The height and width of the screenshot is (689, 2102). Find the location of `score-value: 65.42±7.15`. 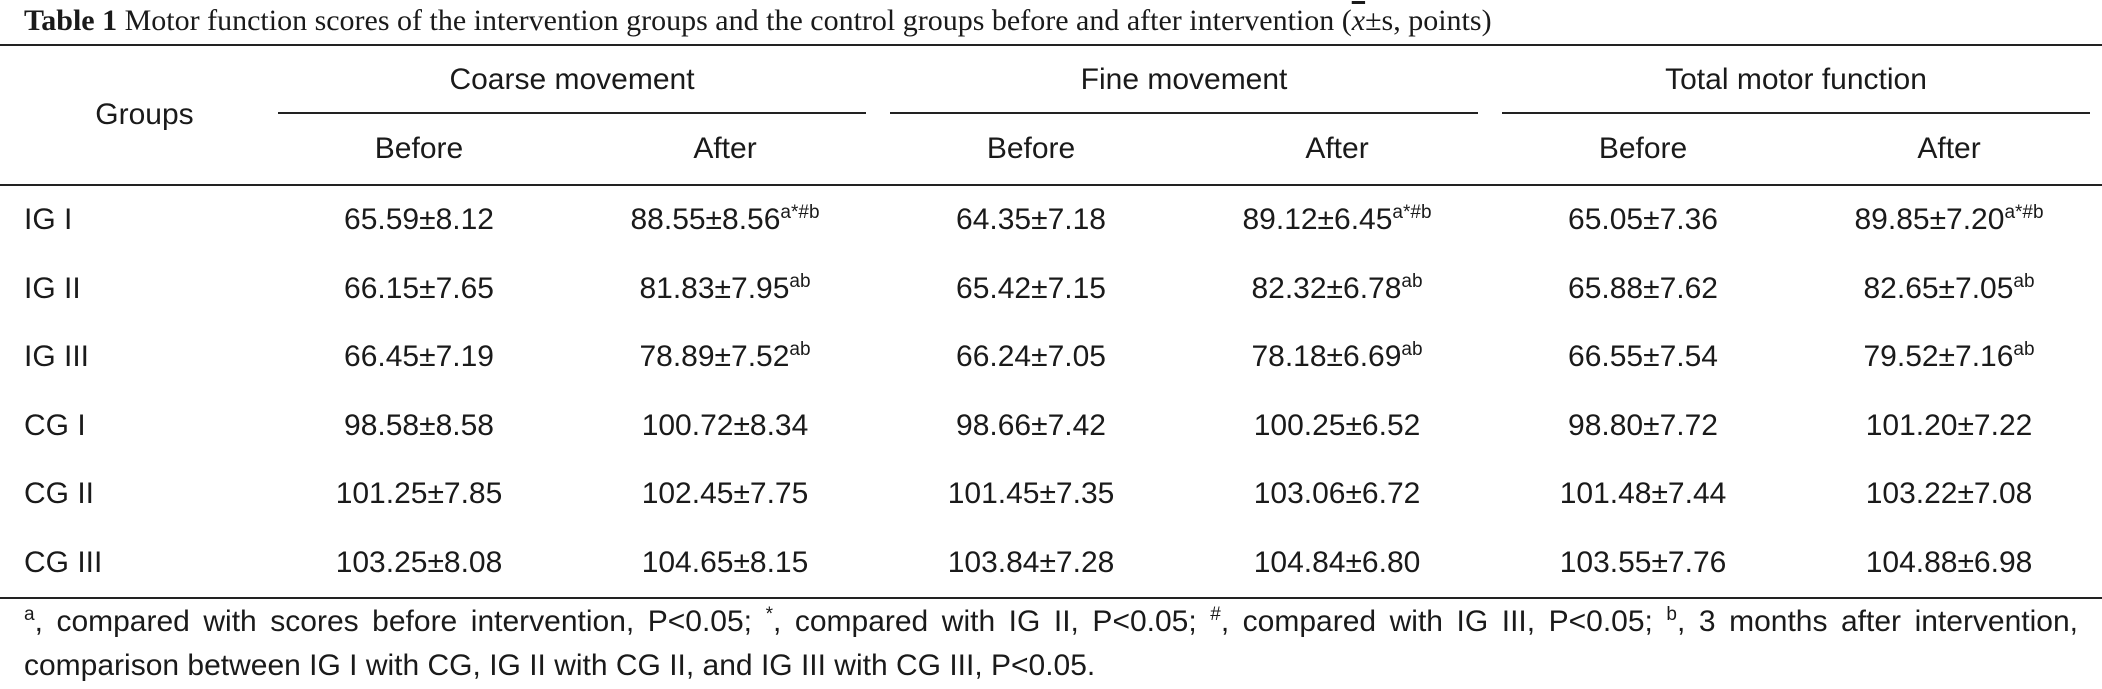

score-value: 65.42±7.15 is located at coordinates (1031, 288).